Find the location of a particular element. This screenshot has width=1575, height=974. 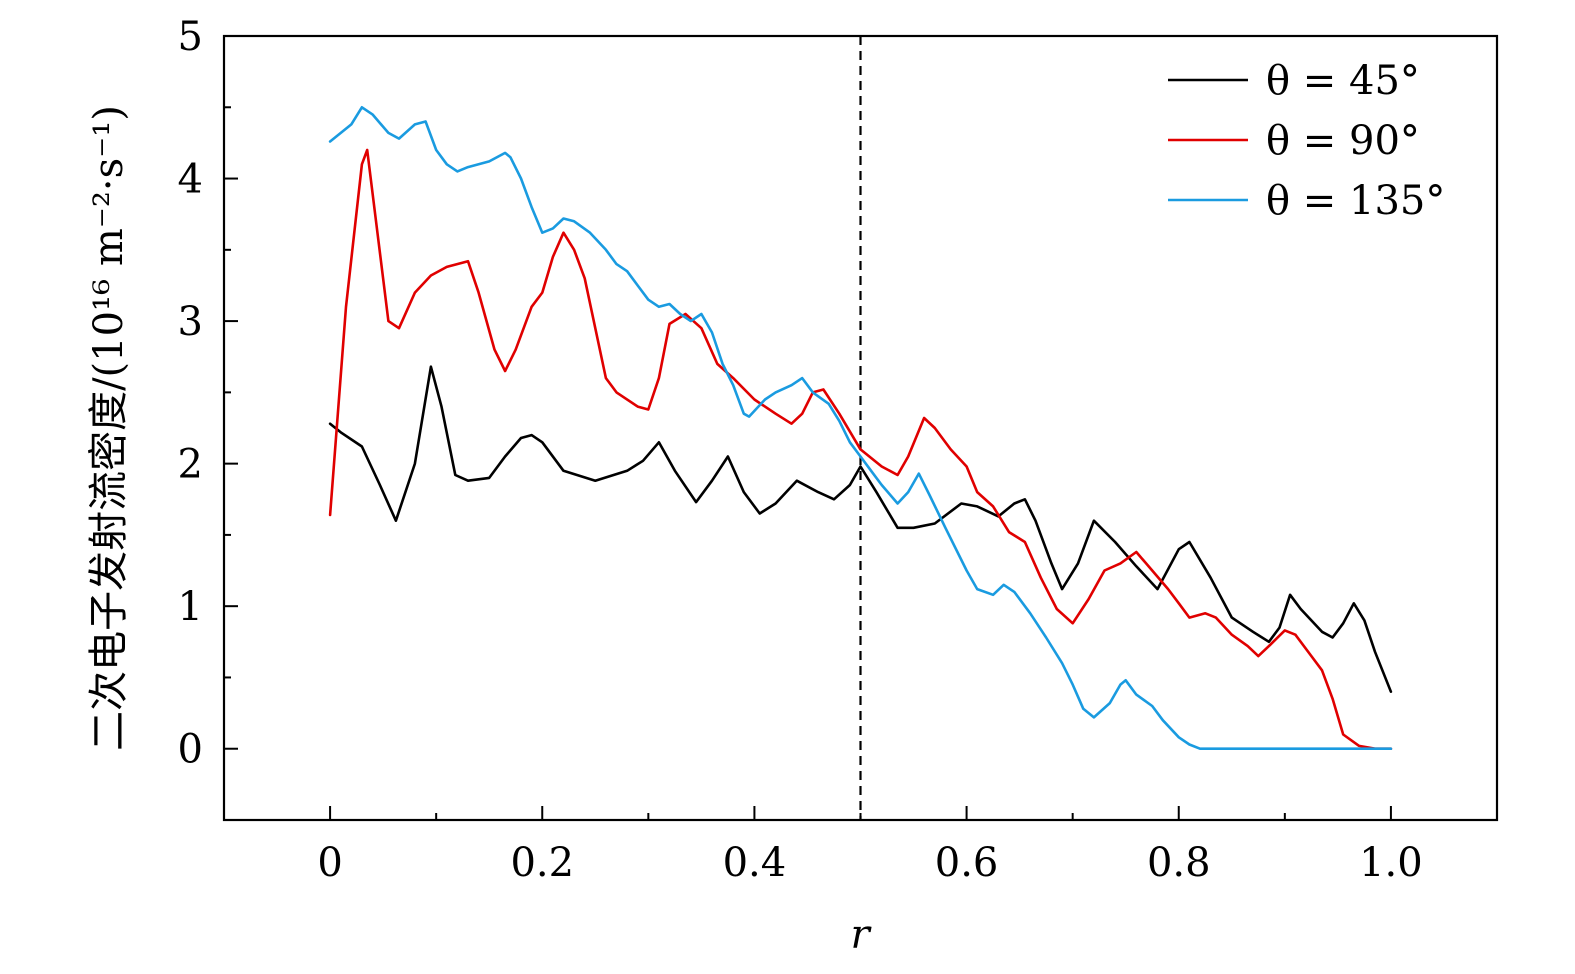

x-tick-label: 0.6 is located at coordinates (967, 863).